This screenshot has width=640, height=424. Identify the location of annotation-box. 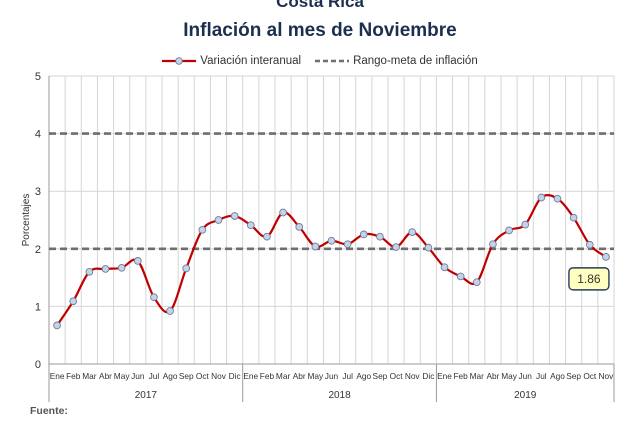
(589, 279).